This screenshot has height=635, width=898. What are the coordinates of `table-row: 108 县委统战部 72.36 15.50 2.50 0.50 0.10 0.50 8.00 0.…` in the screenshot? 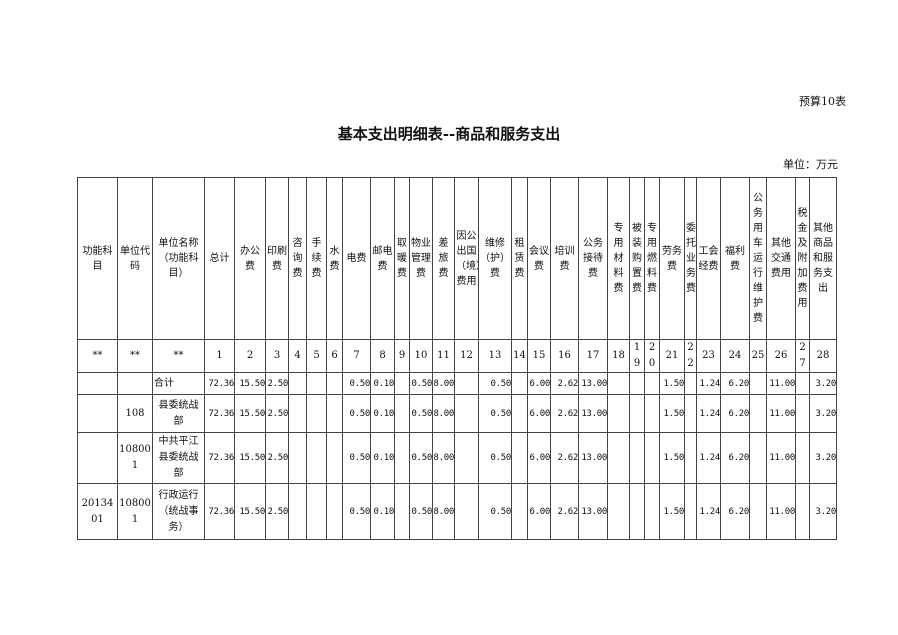 It's located at (457, 413).